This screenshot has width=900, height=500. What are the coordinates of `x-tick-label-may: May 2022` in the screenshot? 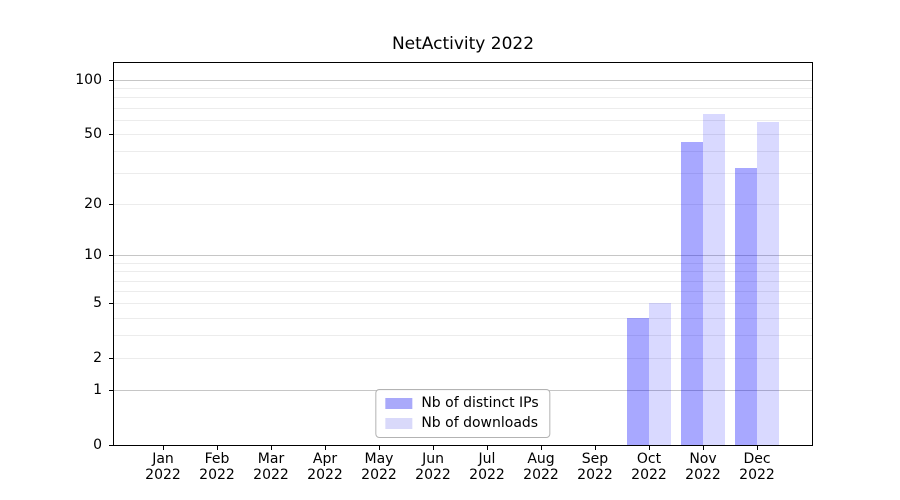 It's located at (379, 467).